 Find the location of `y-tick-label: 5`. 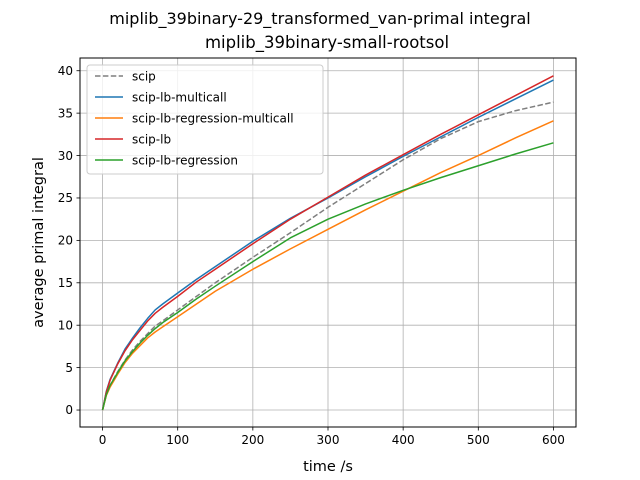

y-tick-label: 5 is located at coordinates (69, 368).